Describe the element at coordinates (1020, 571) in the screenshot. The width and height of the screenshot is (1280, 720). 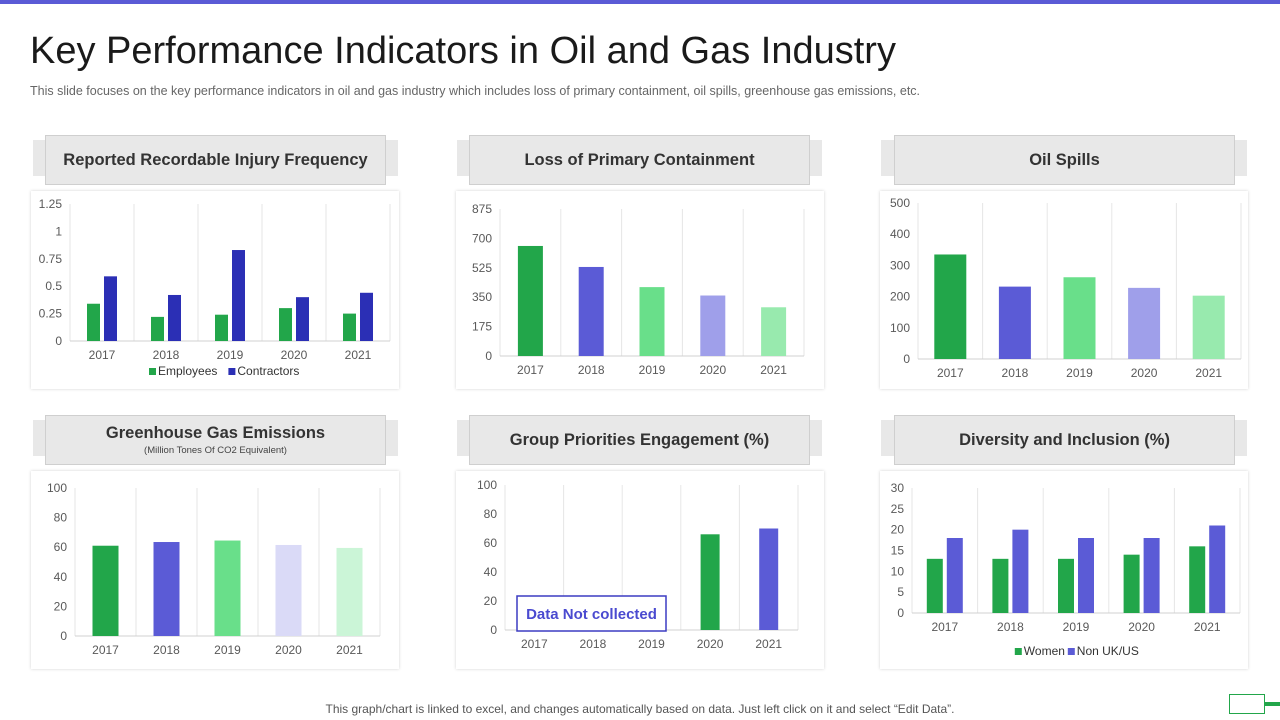
I see `chart-6-bar-non-uk-us-2018` at that location.